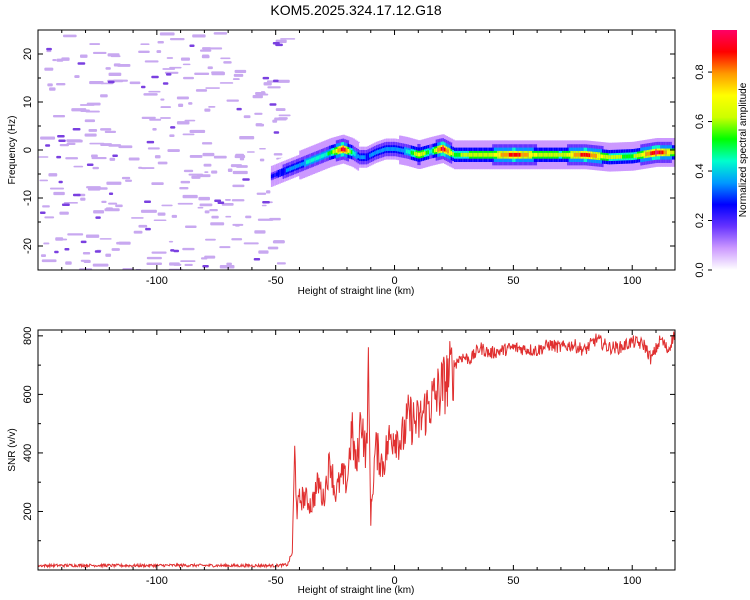 The width and height of the screenshot is (750, 600). I want to click on snr-ytick-label: 200, so click(28, 511).